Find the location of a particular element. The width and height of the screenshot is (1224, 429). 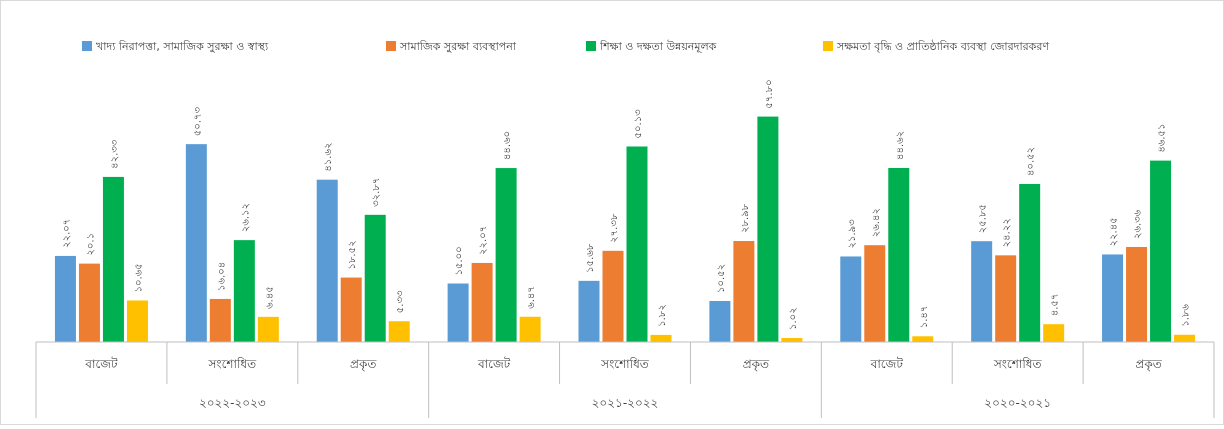

data-label-s4-c1: ১০.৬৫ is located at coordinates (138, 277).